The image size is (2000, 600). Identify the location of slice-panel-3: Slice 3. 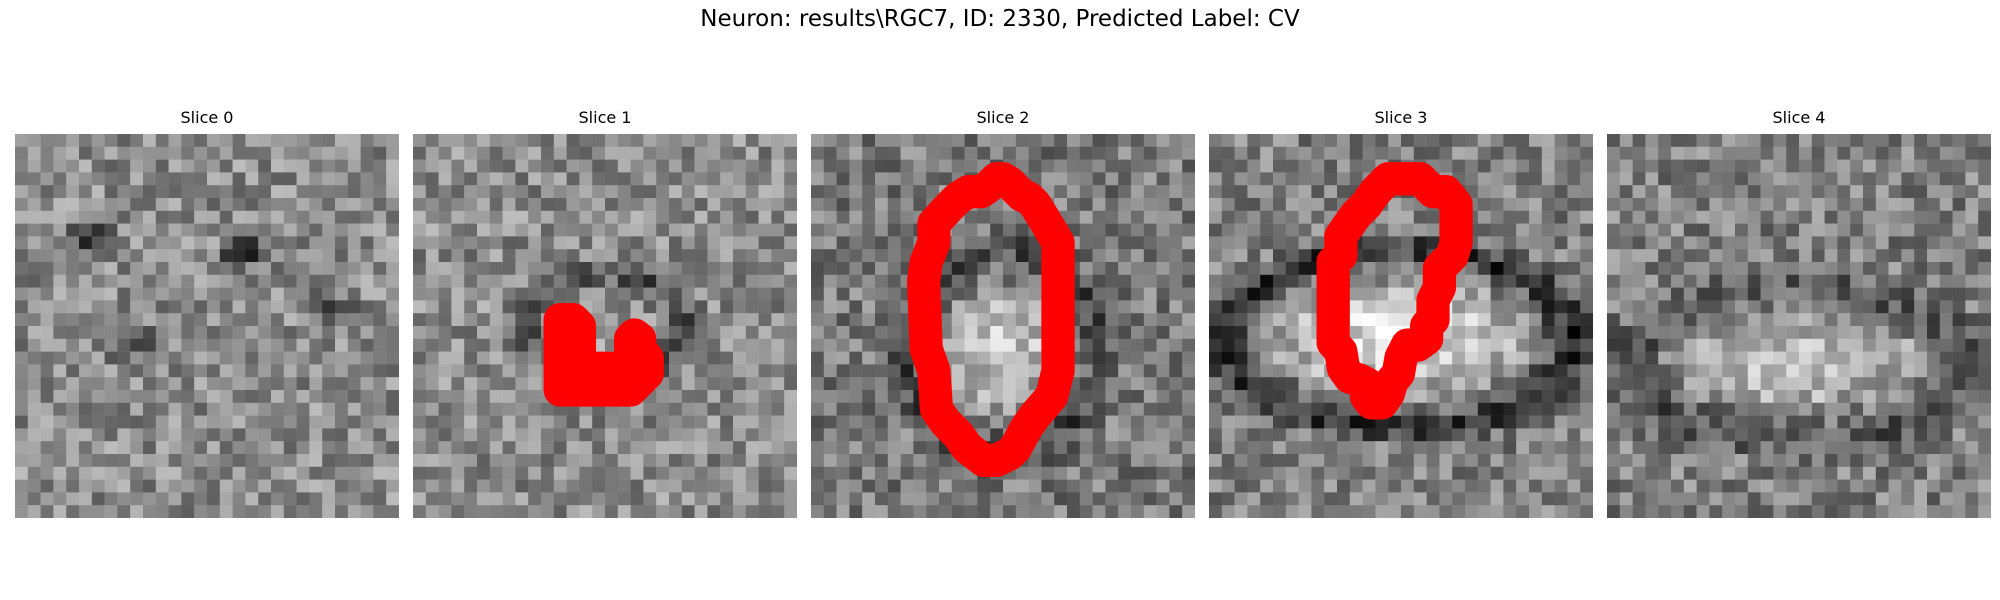
(1401, 313).